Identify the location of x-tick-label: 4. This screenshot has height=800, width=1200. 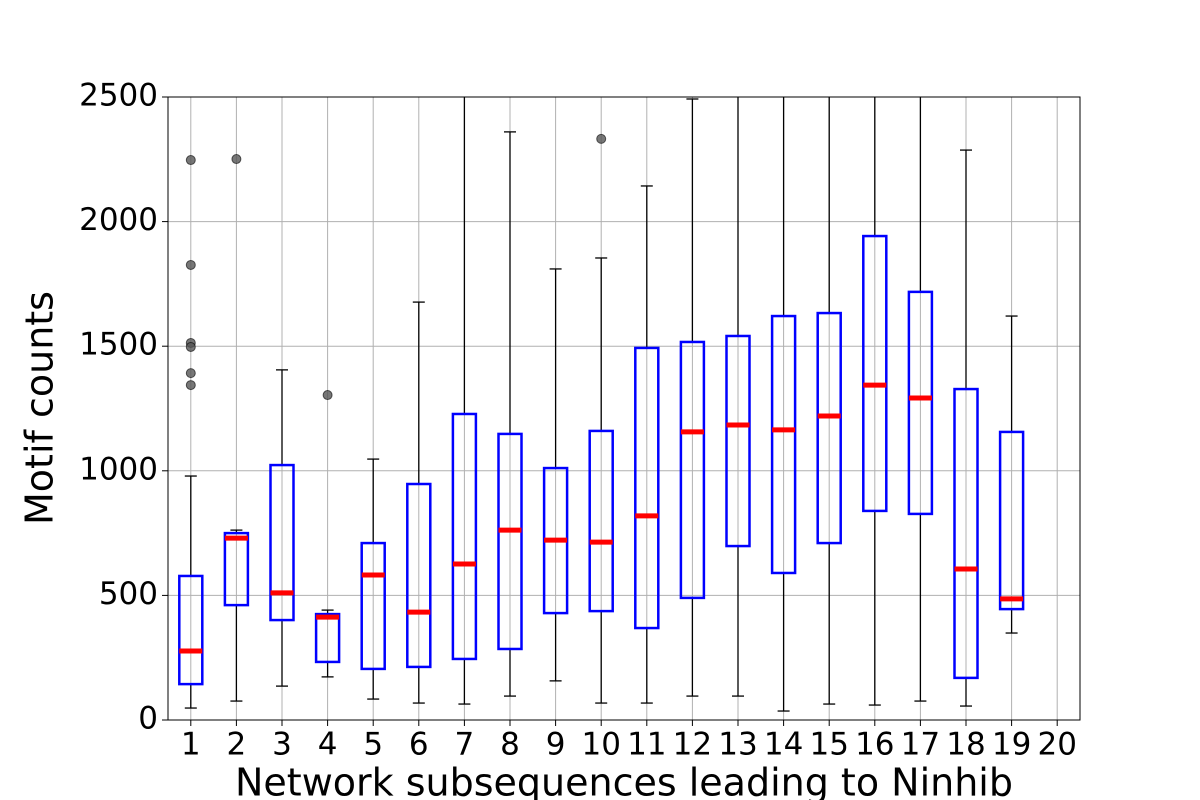
(328, 745).